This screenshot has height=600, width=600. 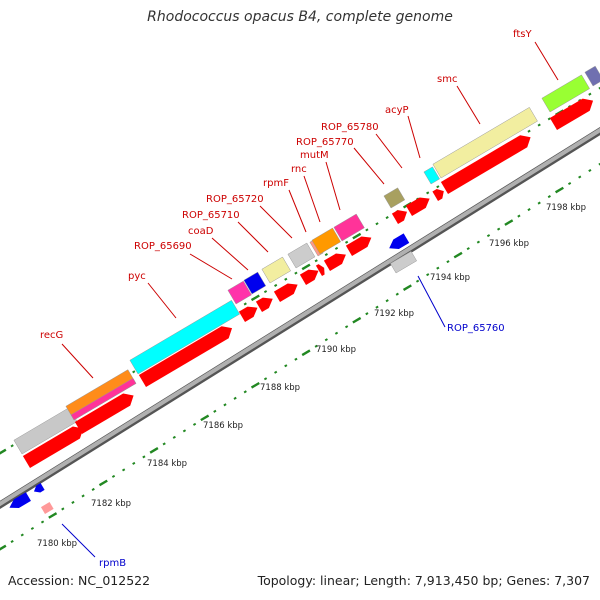 I want to click on leader-rpmB, so click(x=78, y=540).